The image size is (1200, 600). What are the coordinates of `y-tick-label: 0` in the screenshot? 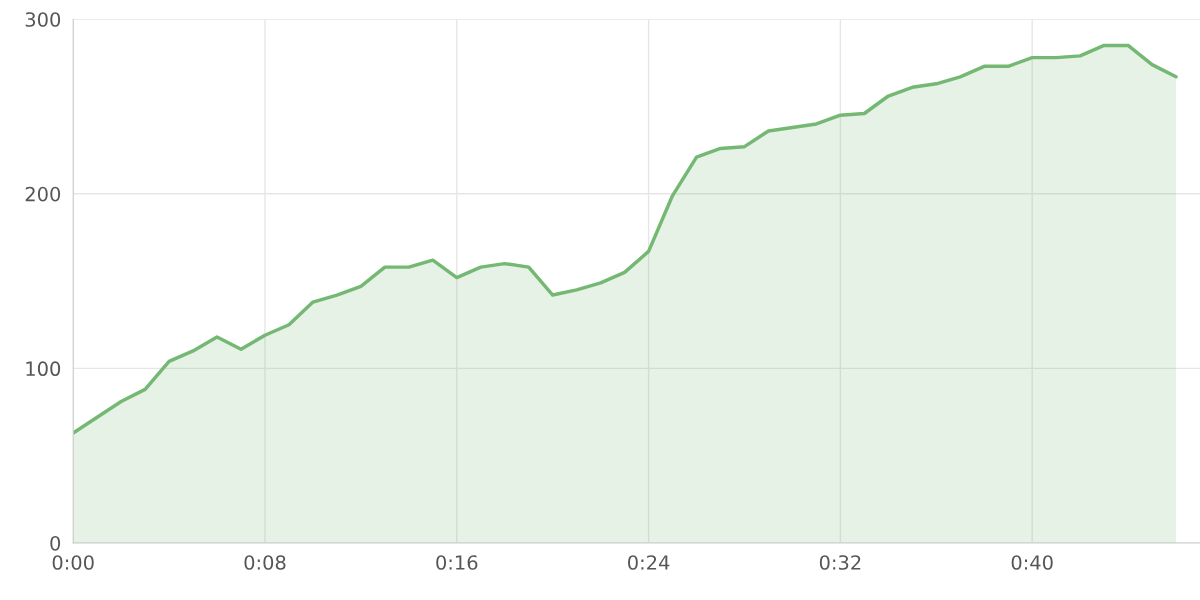 It's located at (55, 543).